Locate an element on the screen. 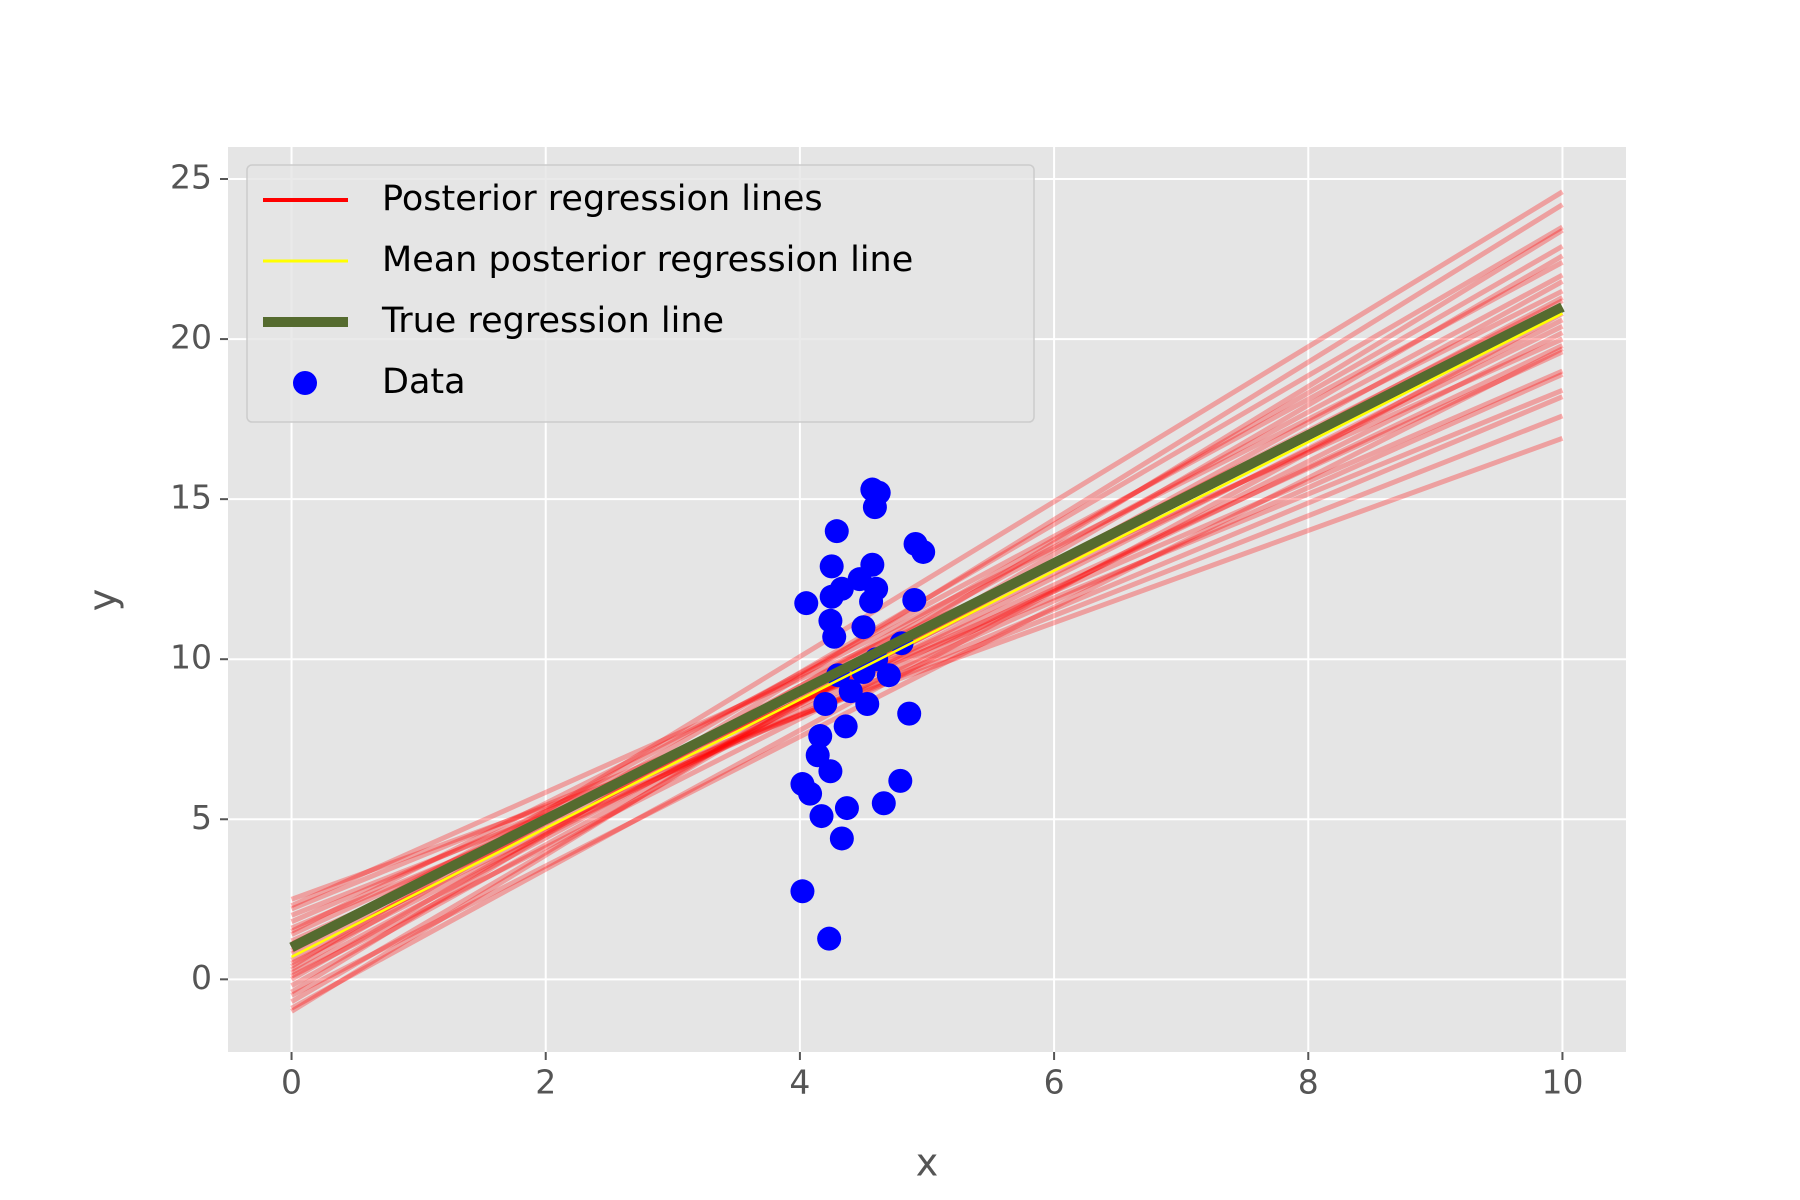  x-tick-label: 2 is located at coordinates (545, 1082).